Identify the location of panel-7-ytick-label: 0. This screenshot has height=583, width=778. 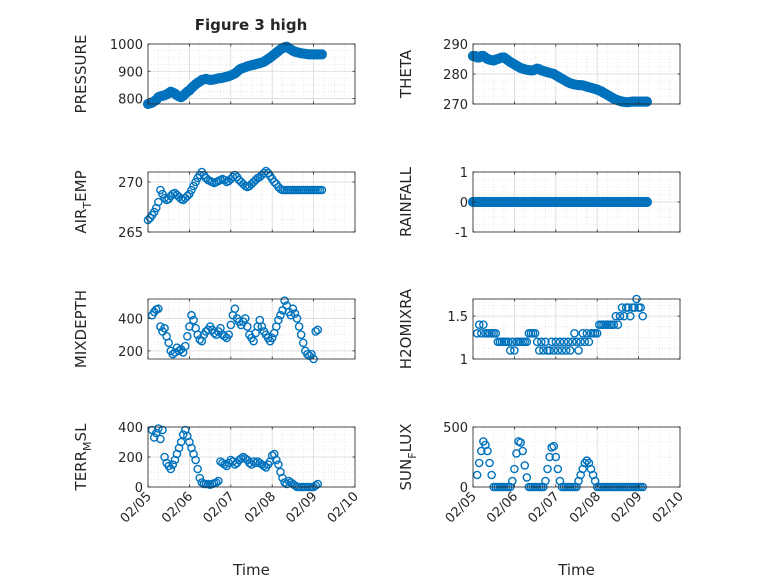
(139, 488).